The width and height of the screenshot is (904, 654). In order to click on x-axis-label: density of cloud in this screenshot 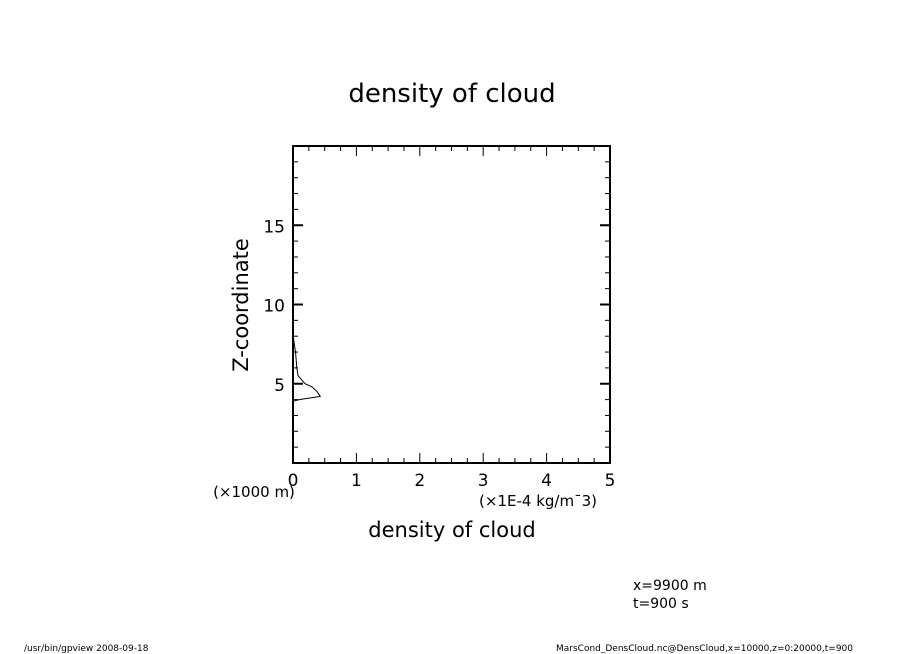, I will do `click(451, 530)`.